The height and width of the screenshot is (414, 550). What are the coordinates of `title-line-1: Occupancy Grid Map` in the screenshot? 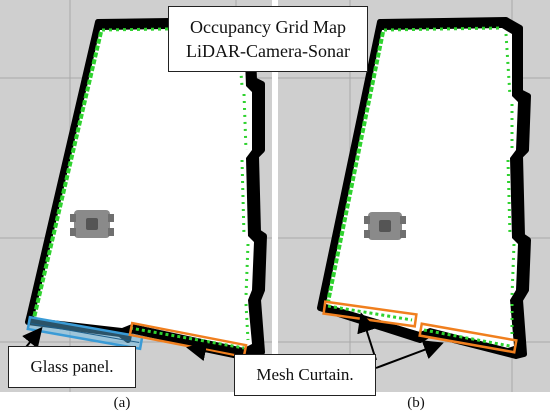 It's located at (268, 27).